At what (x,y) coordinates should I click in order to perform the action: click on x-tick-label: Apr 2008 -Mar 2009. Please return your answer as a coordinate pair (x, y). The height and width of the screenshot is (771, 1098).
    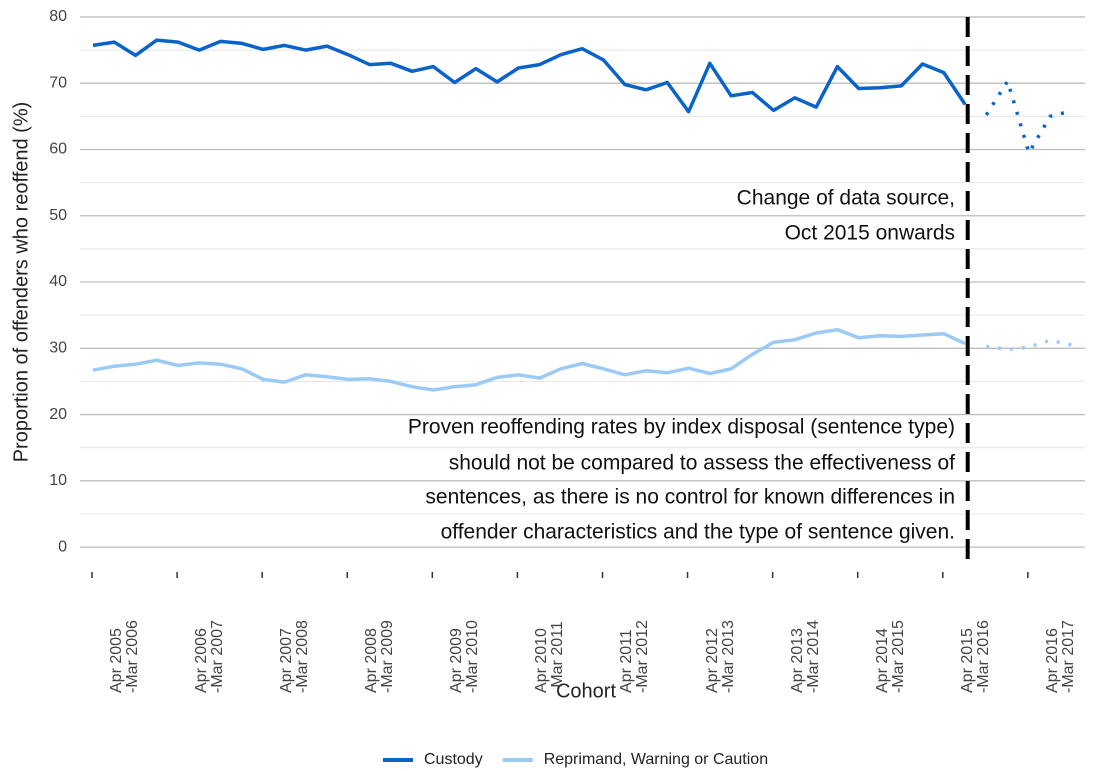
    Looking at the image, I should click on (380, 656).